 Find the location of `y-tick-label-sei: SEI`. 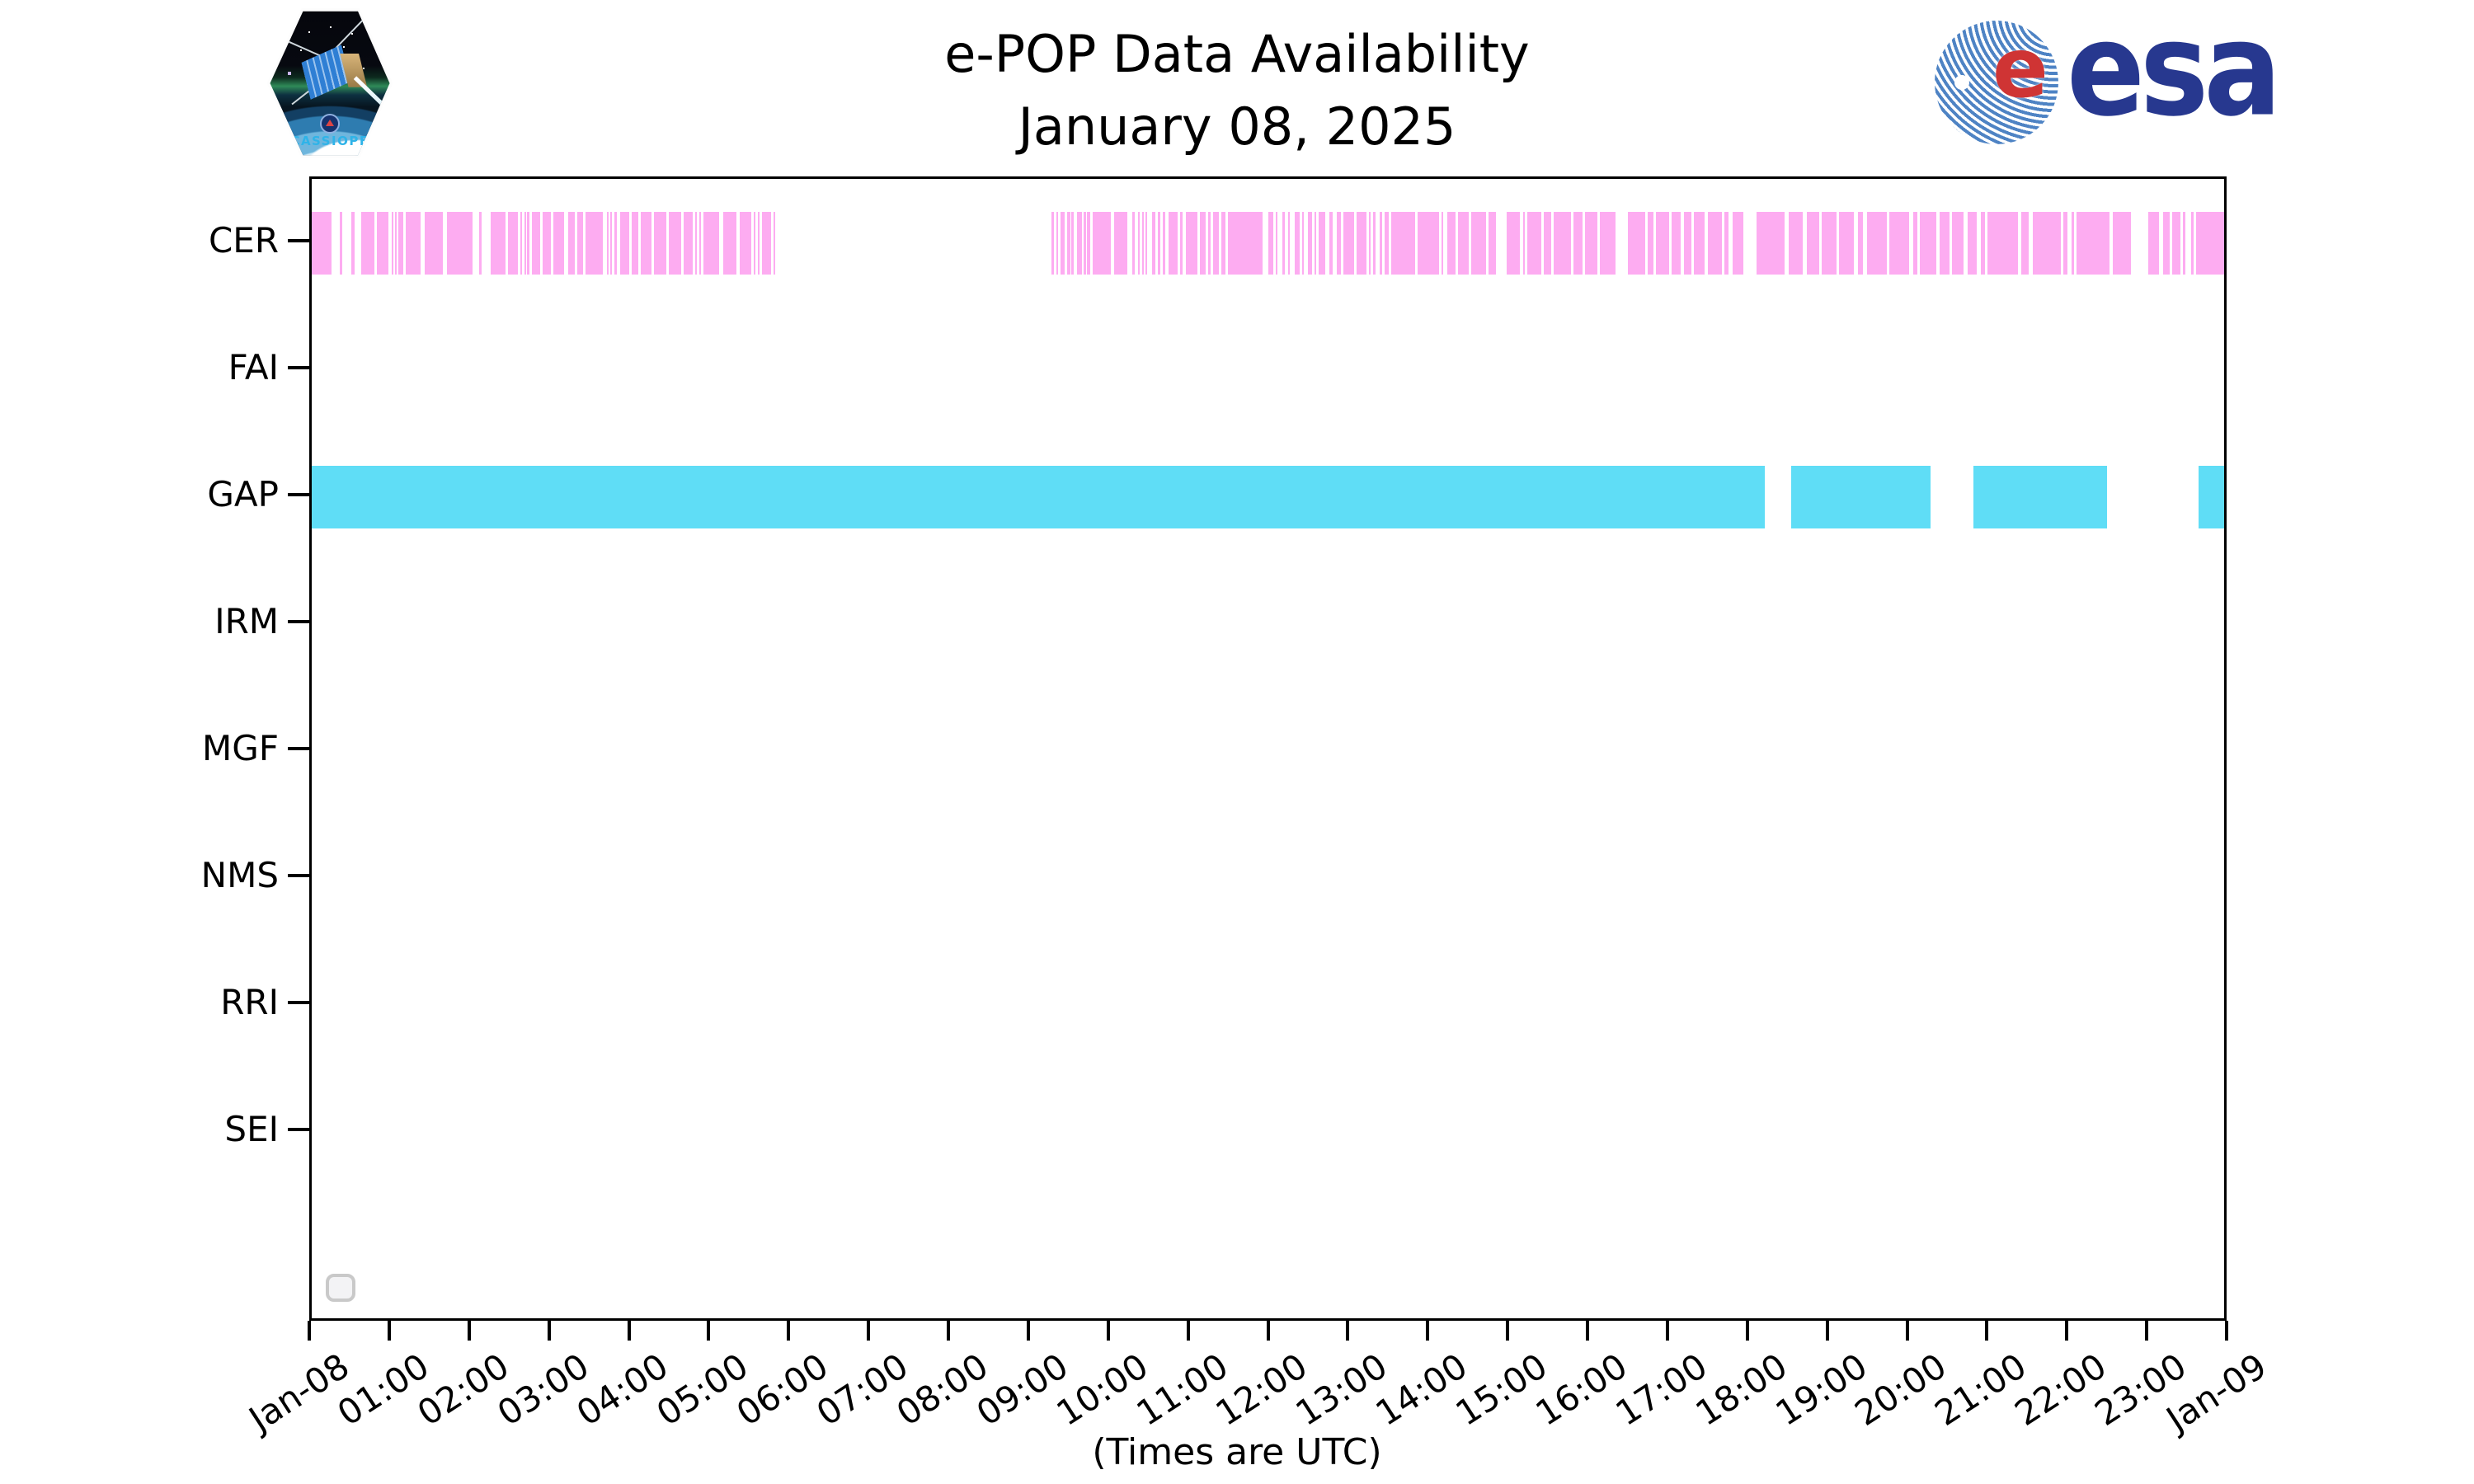

y-tick-label-sei: SEI is located at coordinates (251, 1129).